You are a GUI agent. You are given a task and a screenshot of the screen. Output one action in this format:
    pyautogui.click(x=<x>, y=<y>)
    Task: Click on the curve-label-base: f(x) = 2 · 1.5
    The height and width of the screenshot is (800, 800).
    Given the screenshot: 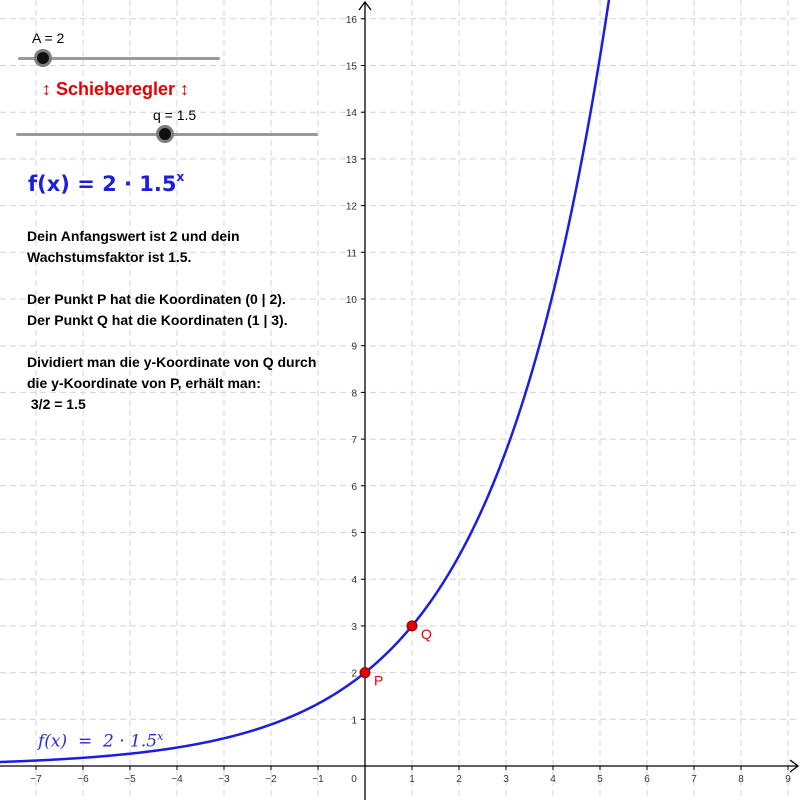 What is the action you would take?
    pyautogui.click(x=98, y=741)
    